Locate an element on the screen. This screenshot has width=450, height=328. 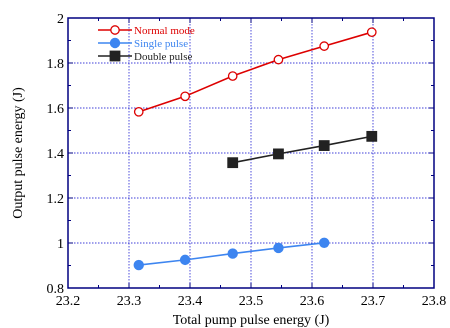
legend-label: Double pulse is located at coordinates (163, 57).